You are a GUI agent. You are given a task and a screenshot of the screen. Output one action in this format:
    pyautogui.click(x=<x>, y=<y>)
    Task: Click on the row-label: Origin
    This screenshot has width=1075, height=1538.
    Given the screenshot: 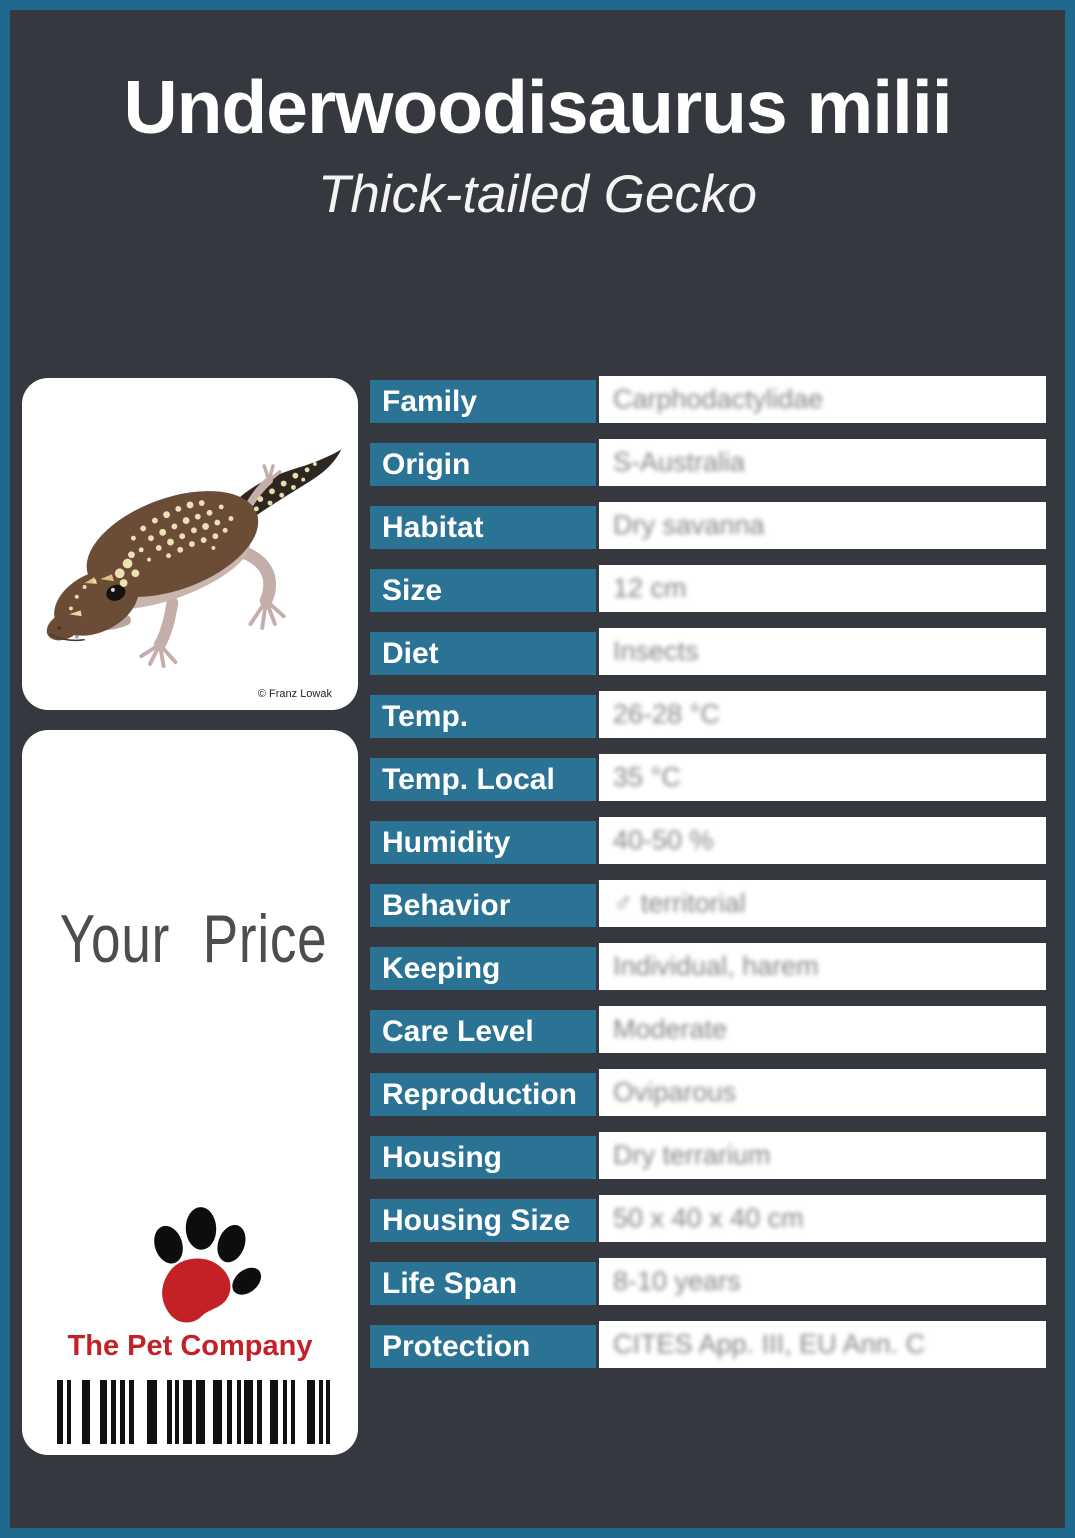 What is the action you would take?
    pyautogui.click(x=483, y=464)
    